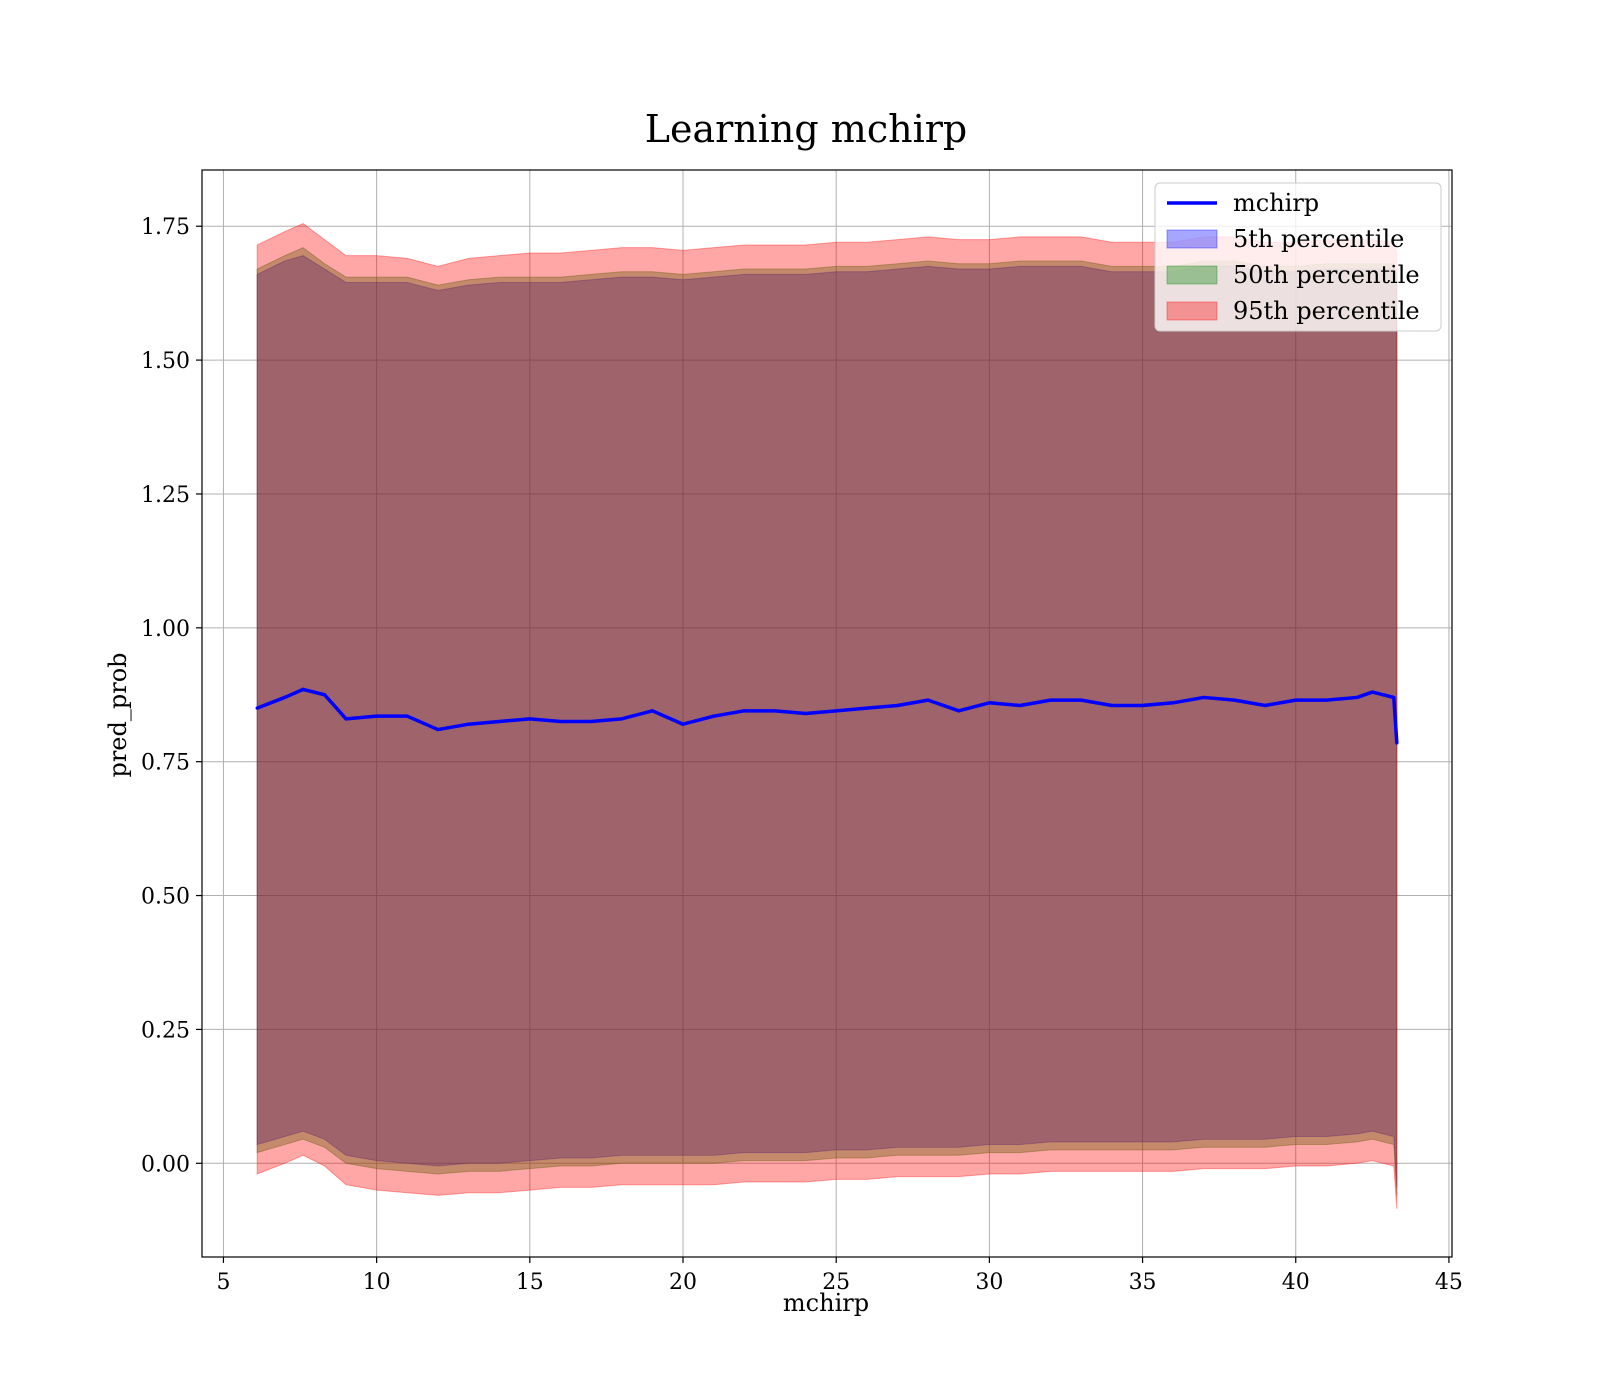 The width and height of the screenshot is (1600, 1400). I want to click on x-tick-label: 5, so click(223, 1282).